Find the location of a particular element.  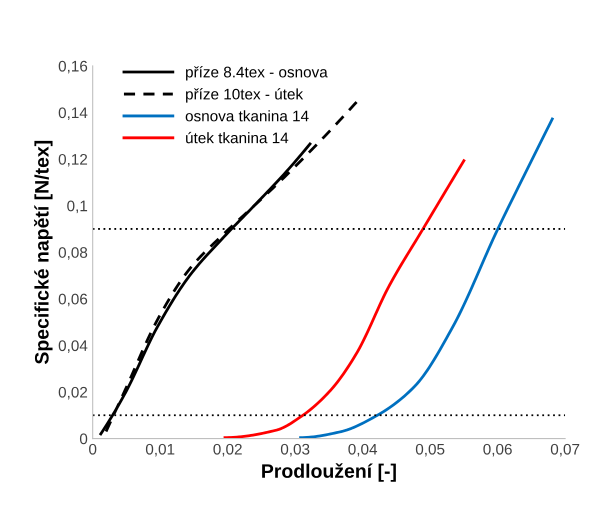

x-tick-label: 0 is located at coordinates (92, 449).